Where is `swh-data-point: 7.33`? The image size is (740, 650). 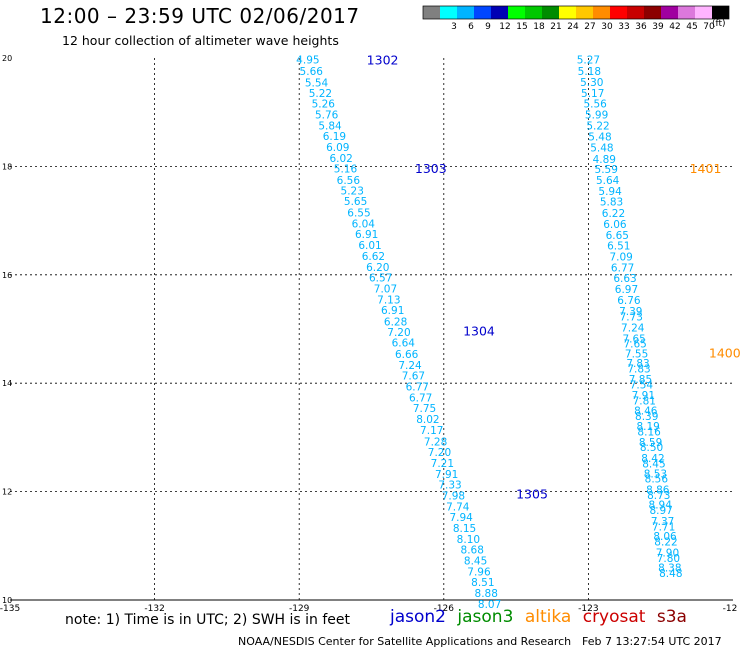 swh-data-point: 7.33 is located at coordinates (449, 486).